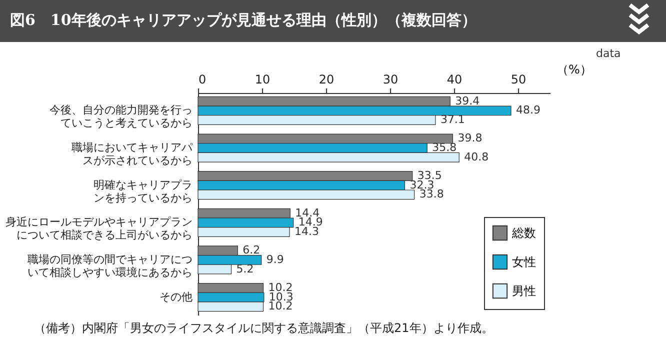 The width and height of the screenshot is (666, 339). I want to click on y-tick-label: 明確なキャリアプランを持っているから, so click(143, 191).